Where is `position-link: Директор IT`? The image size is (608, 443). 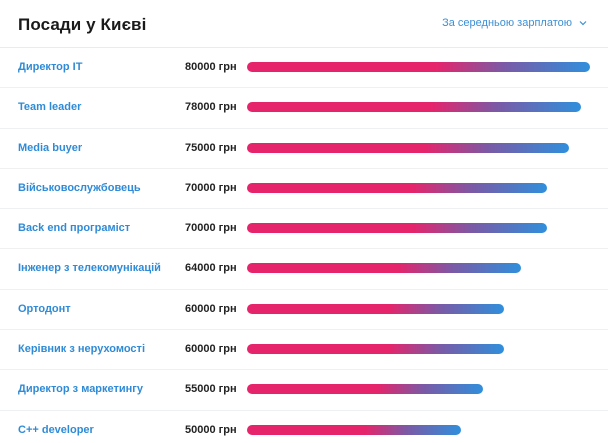
position-link: Директор IT is located at coordinates (50, 67).